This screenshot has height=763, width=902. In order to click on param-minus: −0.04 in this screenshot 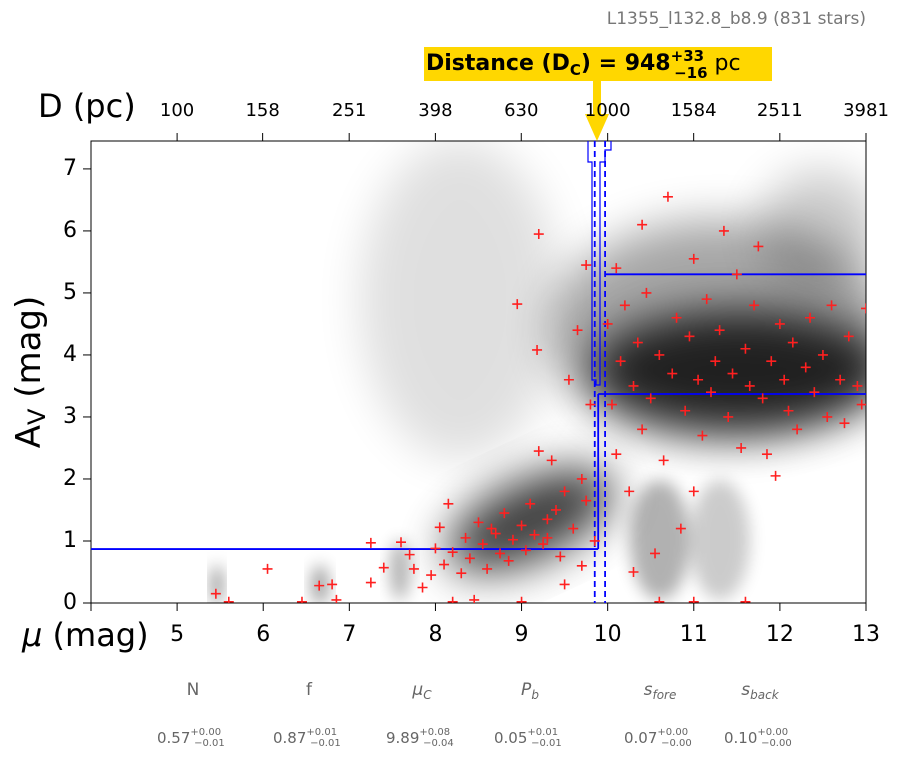, I will do `click(438, 743)`.